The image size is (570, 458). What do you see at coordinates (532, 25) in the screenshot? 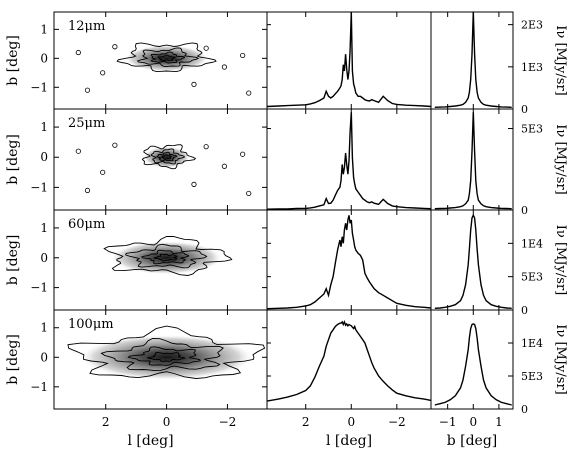
I see `intensity-ytick-label: 2E3` at bounding box center [532, 25].